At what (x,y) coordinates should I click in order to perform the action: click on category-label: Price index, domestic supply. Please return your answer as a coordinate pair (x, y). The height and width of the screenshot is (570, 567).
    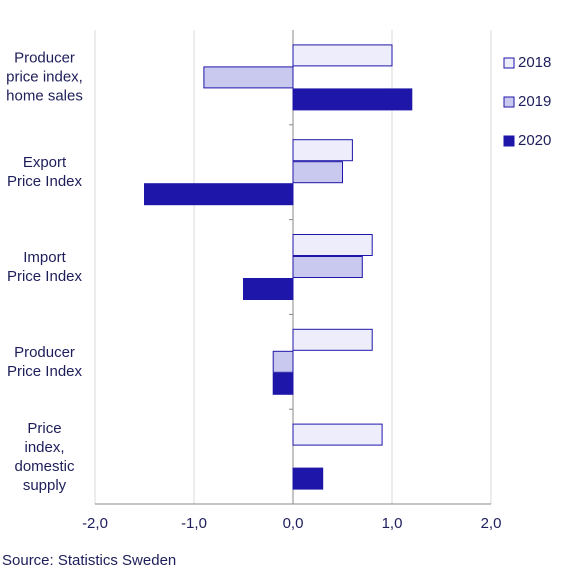
    Looking at the image, I should click on (44, 456).